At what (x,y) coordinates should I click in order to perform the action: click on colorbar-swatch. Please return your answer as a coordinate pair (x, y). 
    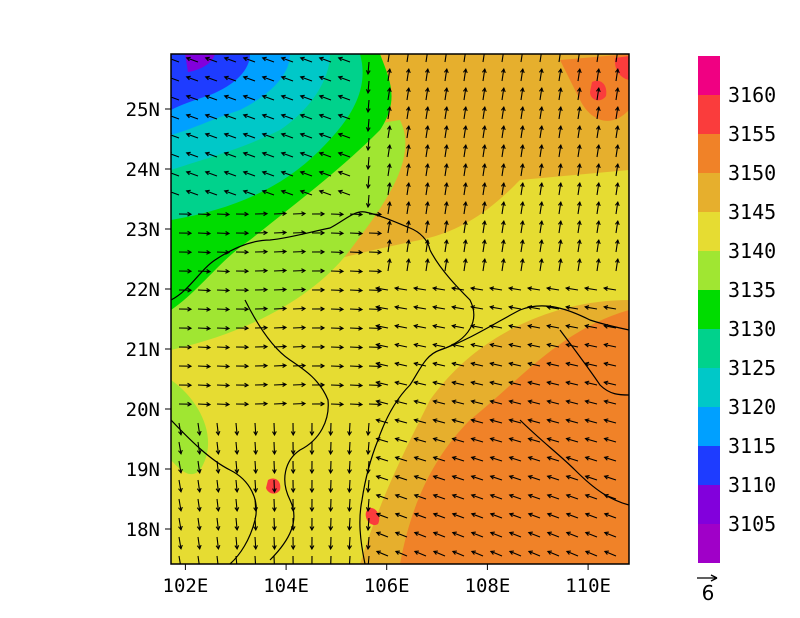
    Looking at the image, I should click on (709, 153).